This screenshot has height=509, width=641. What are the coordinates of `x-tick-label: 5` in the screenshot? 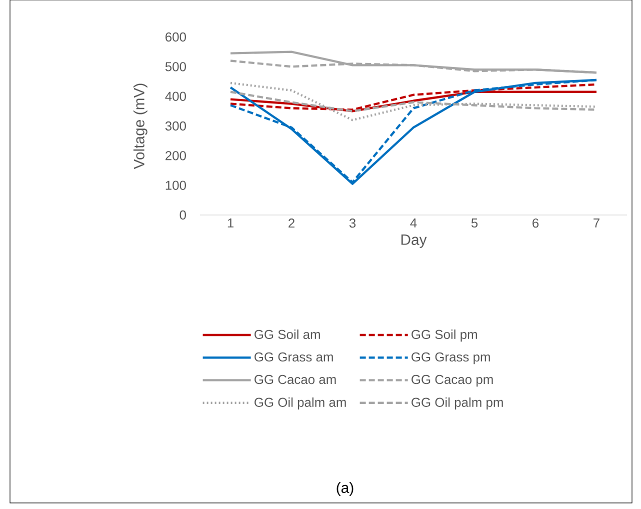 It's located at (474, 223).